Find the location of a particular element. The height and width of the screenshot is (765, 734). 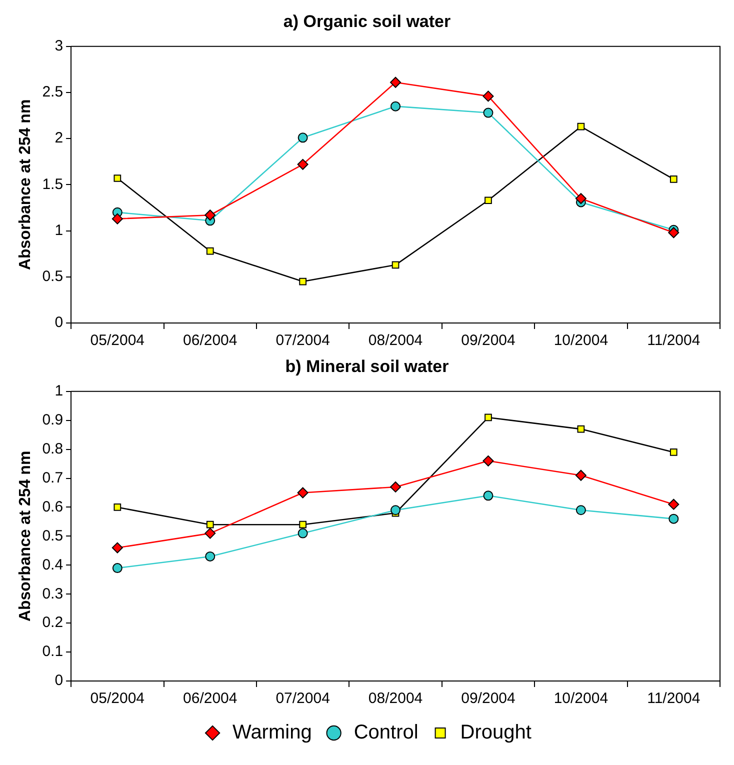

y-tick-label: 0.3 is located at coordinates (53, 593).